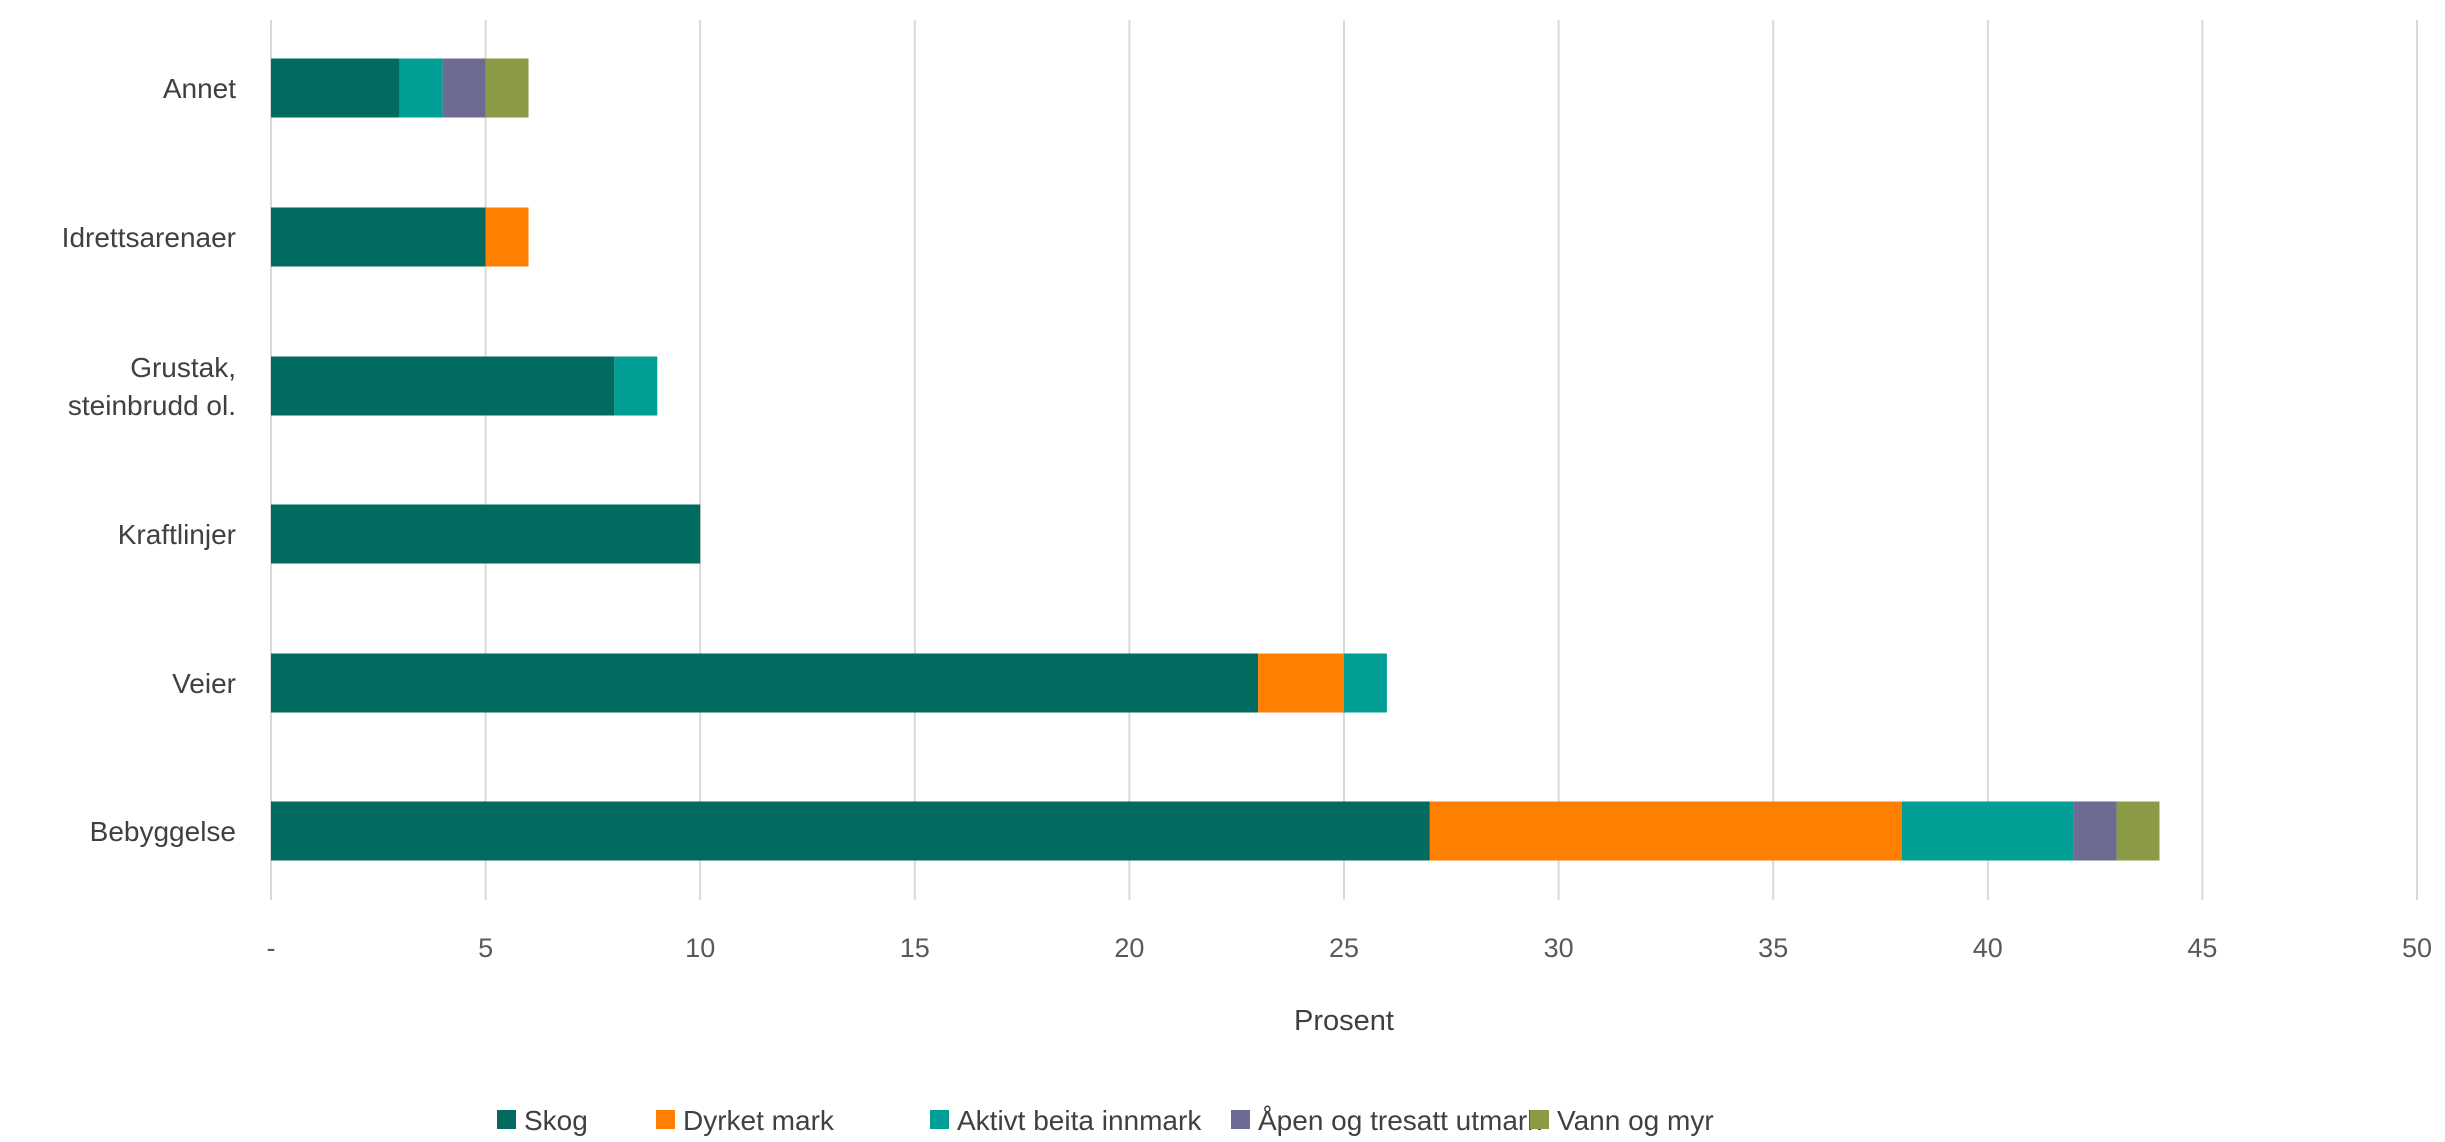 Image resolution: width=2445 pixels, height=1142 pixels. I want to click on legend-item: Skog, so click(542, 1120).